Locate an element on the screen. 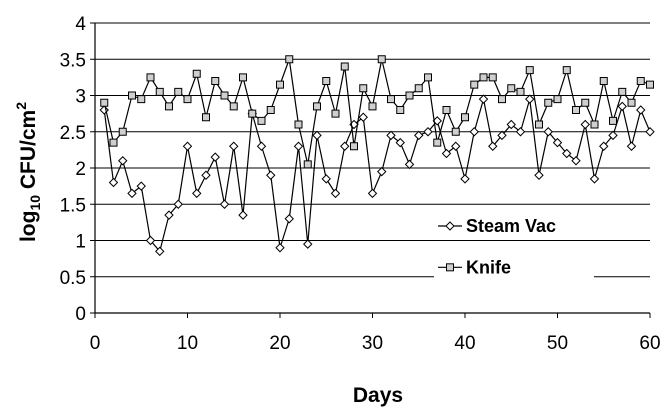 This screenshot has height=411, width=664. y-tick-label: 3.5 is located at coordinates (73, 60).